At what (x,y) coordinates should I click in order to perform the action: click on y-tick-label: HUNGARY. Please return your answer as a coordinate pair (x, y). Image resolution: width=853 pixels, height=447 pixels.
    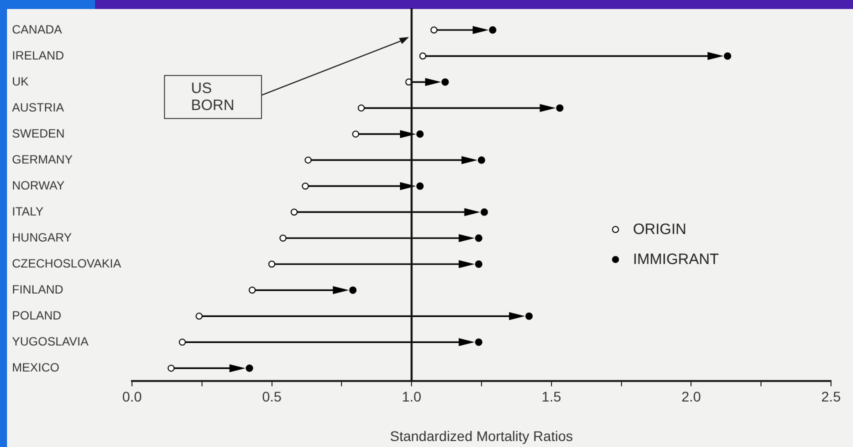
    Looking at the image, I should click on (42, 237).